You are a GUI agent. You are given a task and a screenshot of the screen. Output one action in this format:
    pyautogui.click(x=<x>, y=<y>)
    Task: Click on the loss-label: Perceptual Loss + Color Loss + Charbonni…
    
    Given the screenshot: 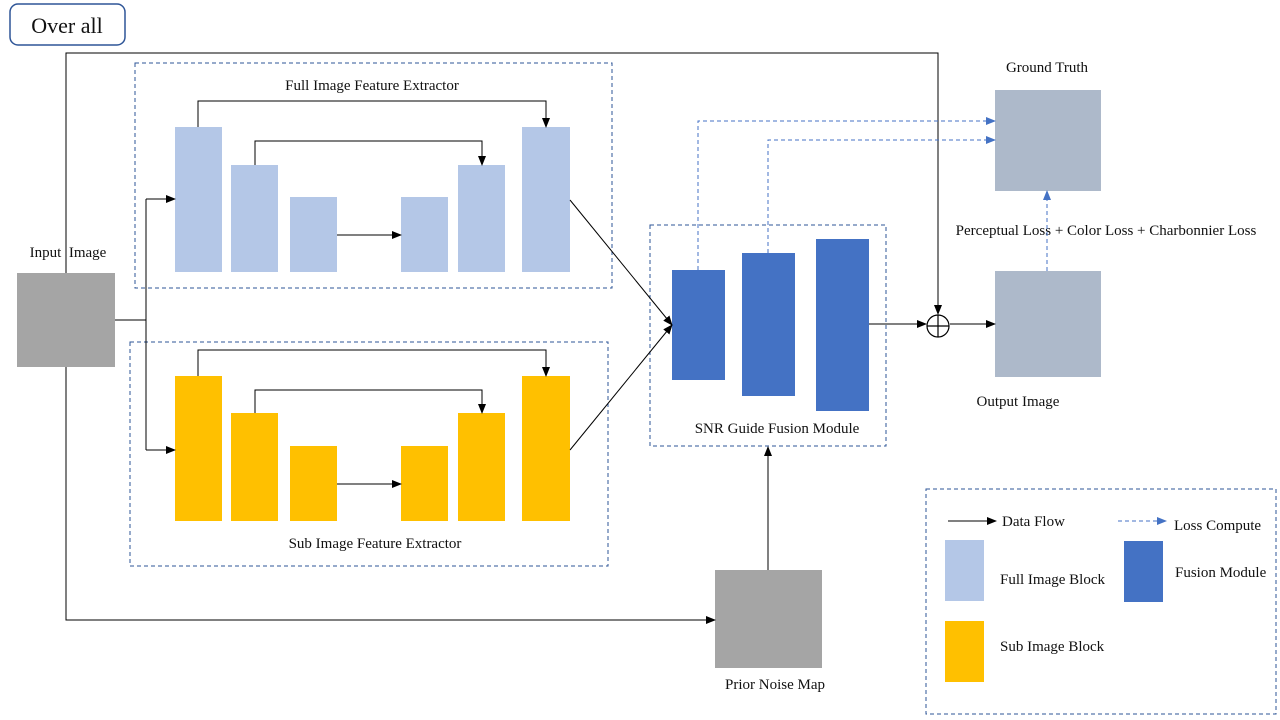 What is the action you would take?
    pyautogui.click(x=1106, y=231)
    